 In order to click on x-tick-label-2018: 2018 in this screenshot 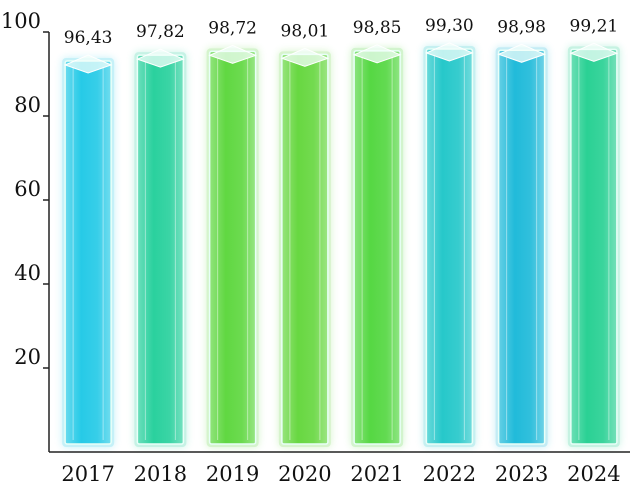, I will do `click(160, 474)`.